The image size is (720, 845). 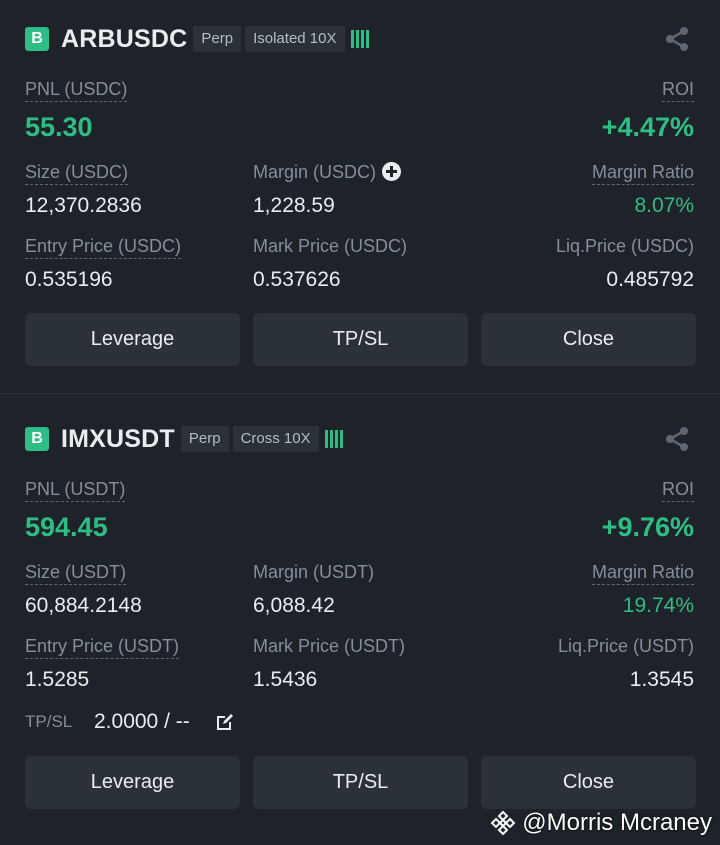 What do you see at coordinates (275, 439) in the screenshot?
I see `margin-mode-tag: Cross 10X` at bounding box center [275, 439].